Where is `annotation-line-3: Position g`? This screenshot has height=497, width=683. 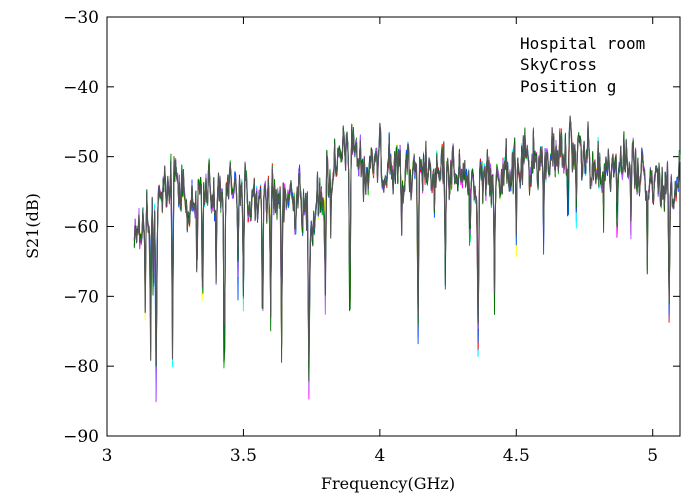
annotation-line-3: Position g is located at coordinates (568, 86).